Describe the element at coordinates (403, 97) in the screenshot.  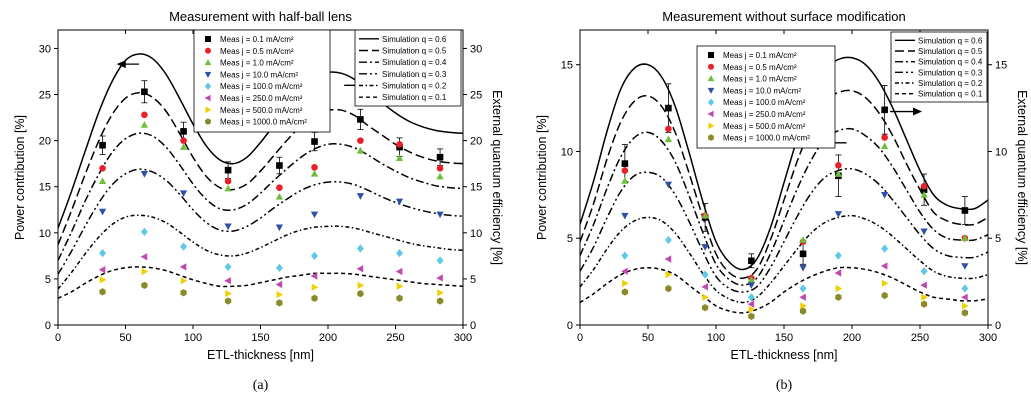
I see `legend-entry: Simulation q = 0.1` at that location.